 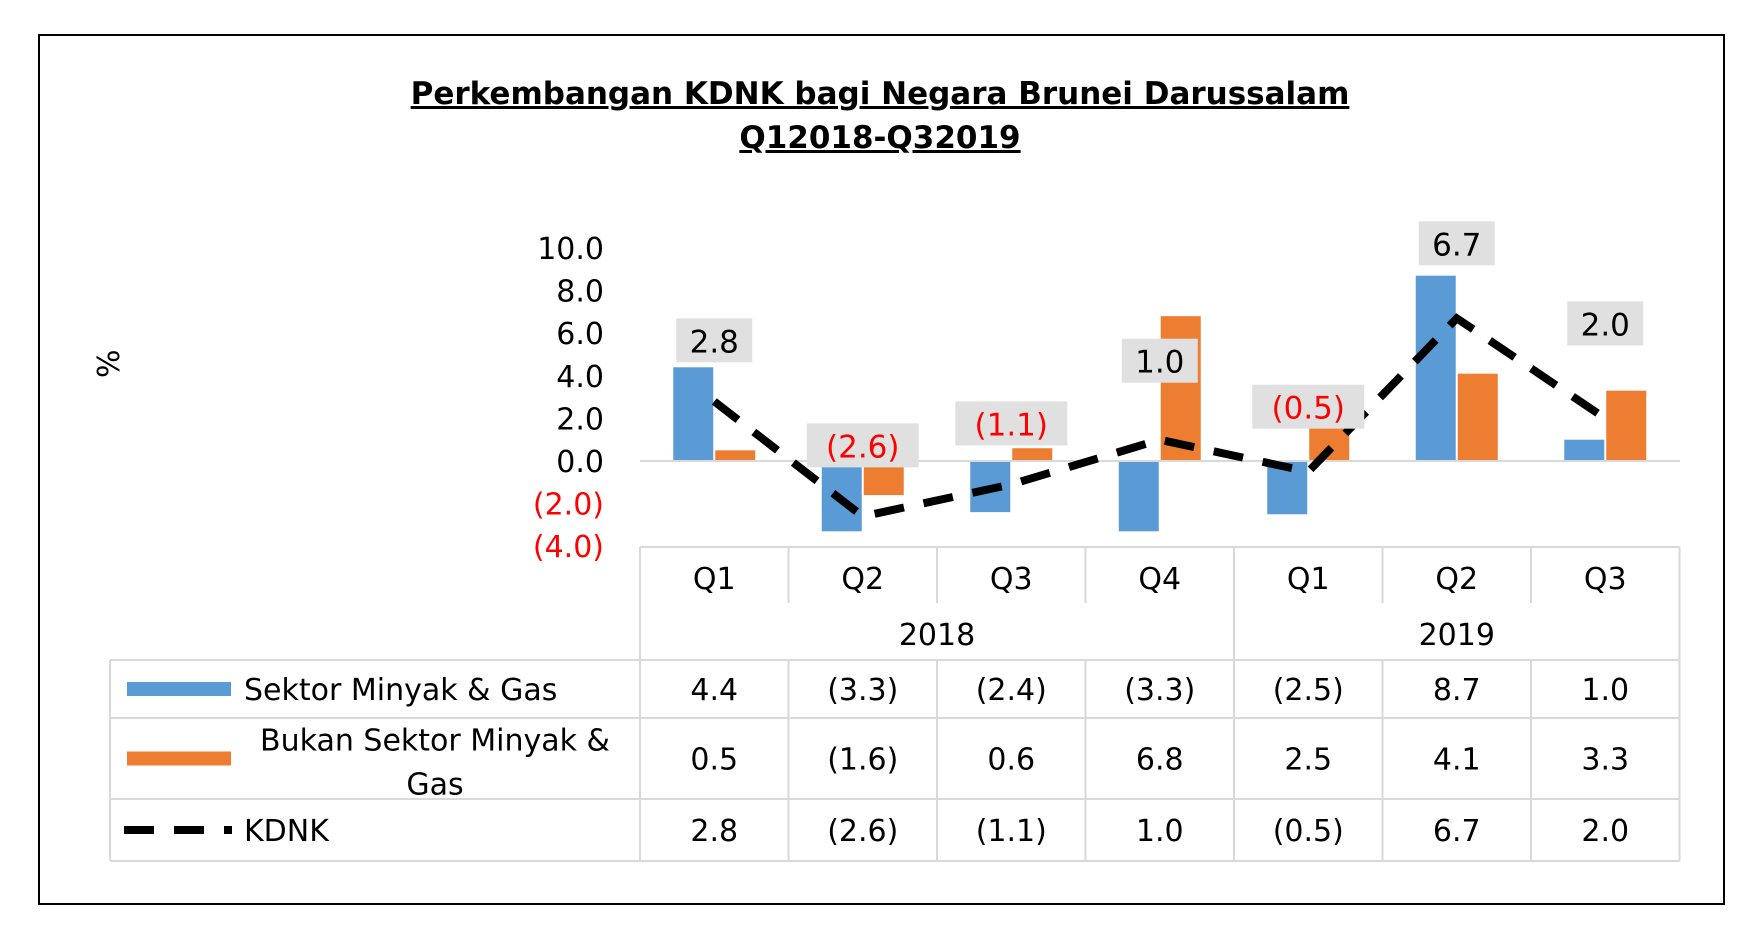 What do you see at coordinates (400, 690) in the screenshot?
I see `legend-label: Sektor Minyak & Gas` at bounding box center [400, 690].